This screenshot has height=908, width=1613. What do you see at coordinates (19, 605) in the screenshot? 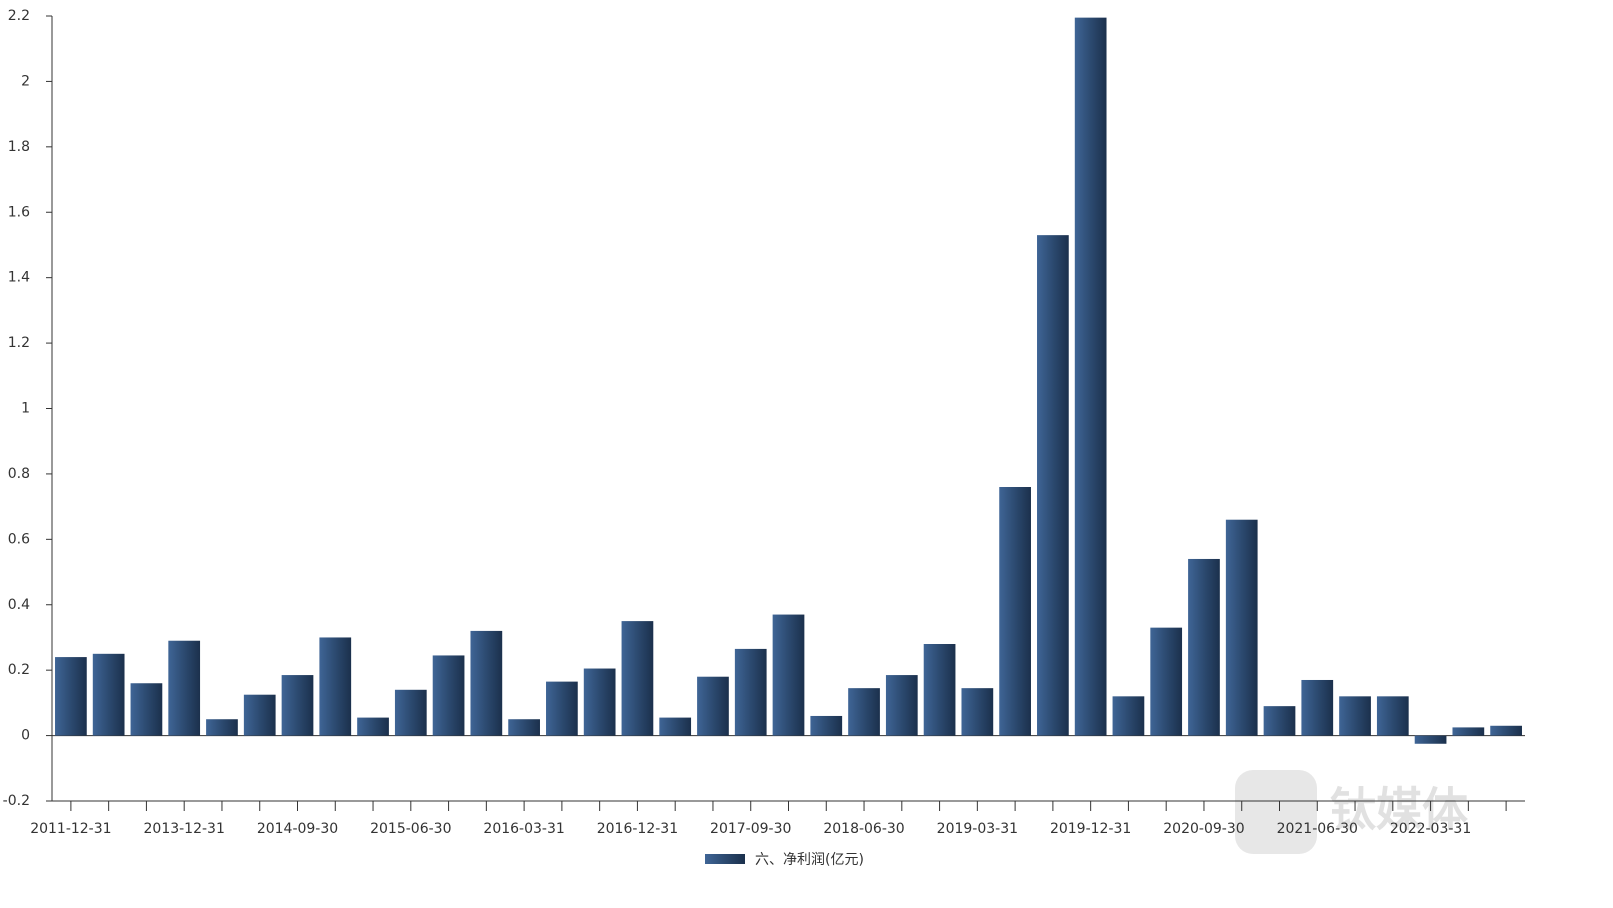
I see `y-tick-label: 0.4` at bounding box center [19, 605].